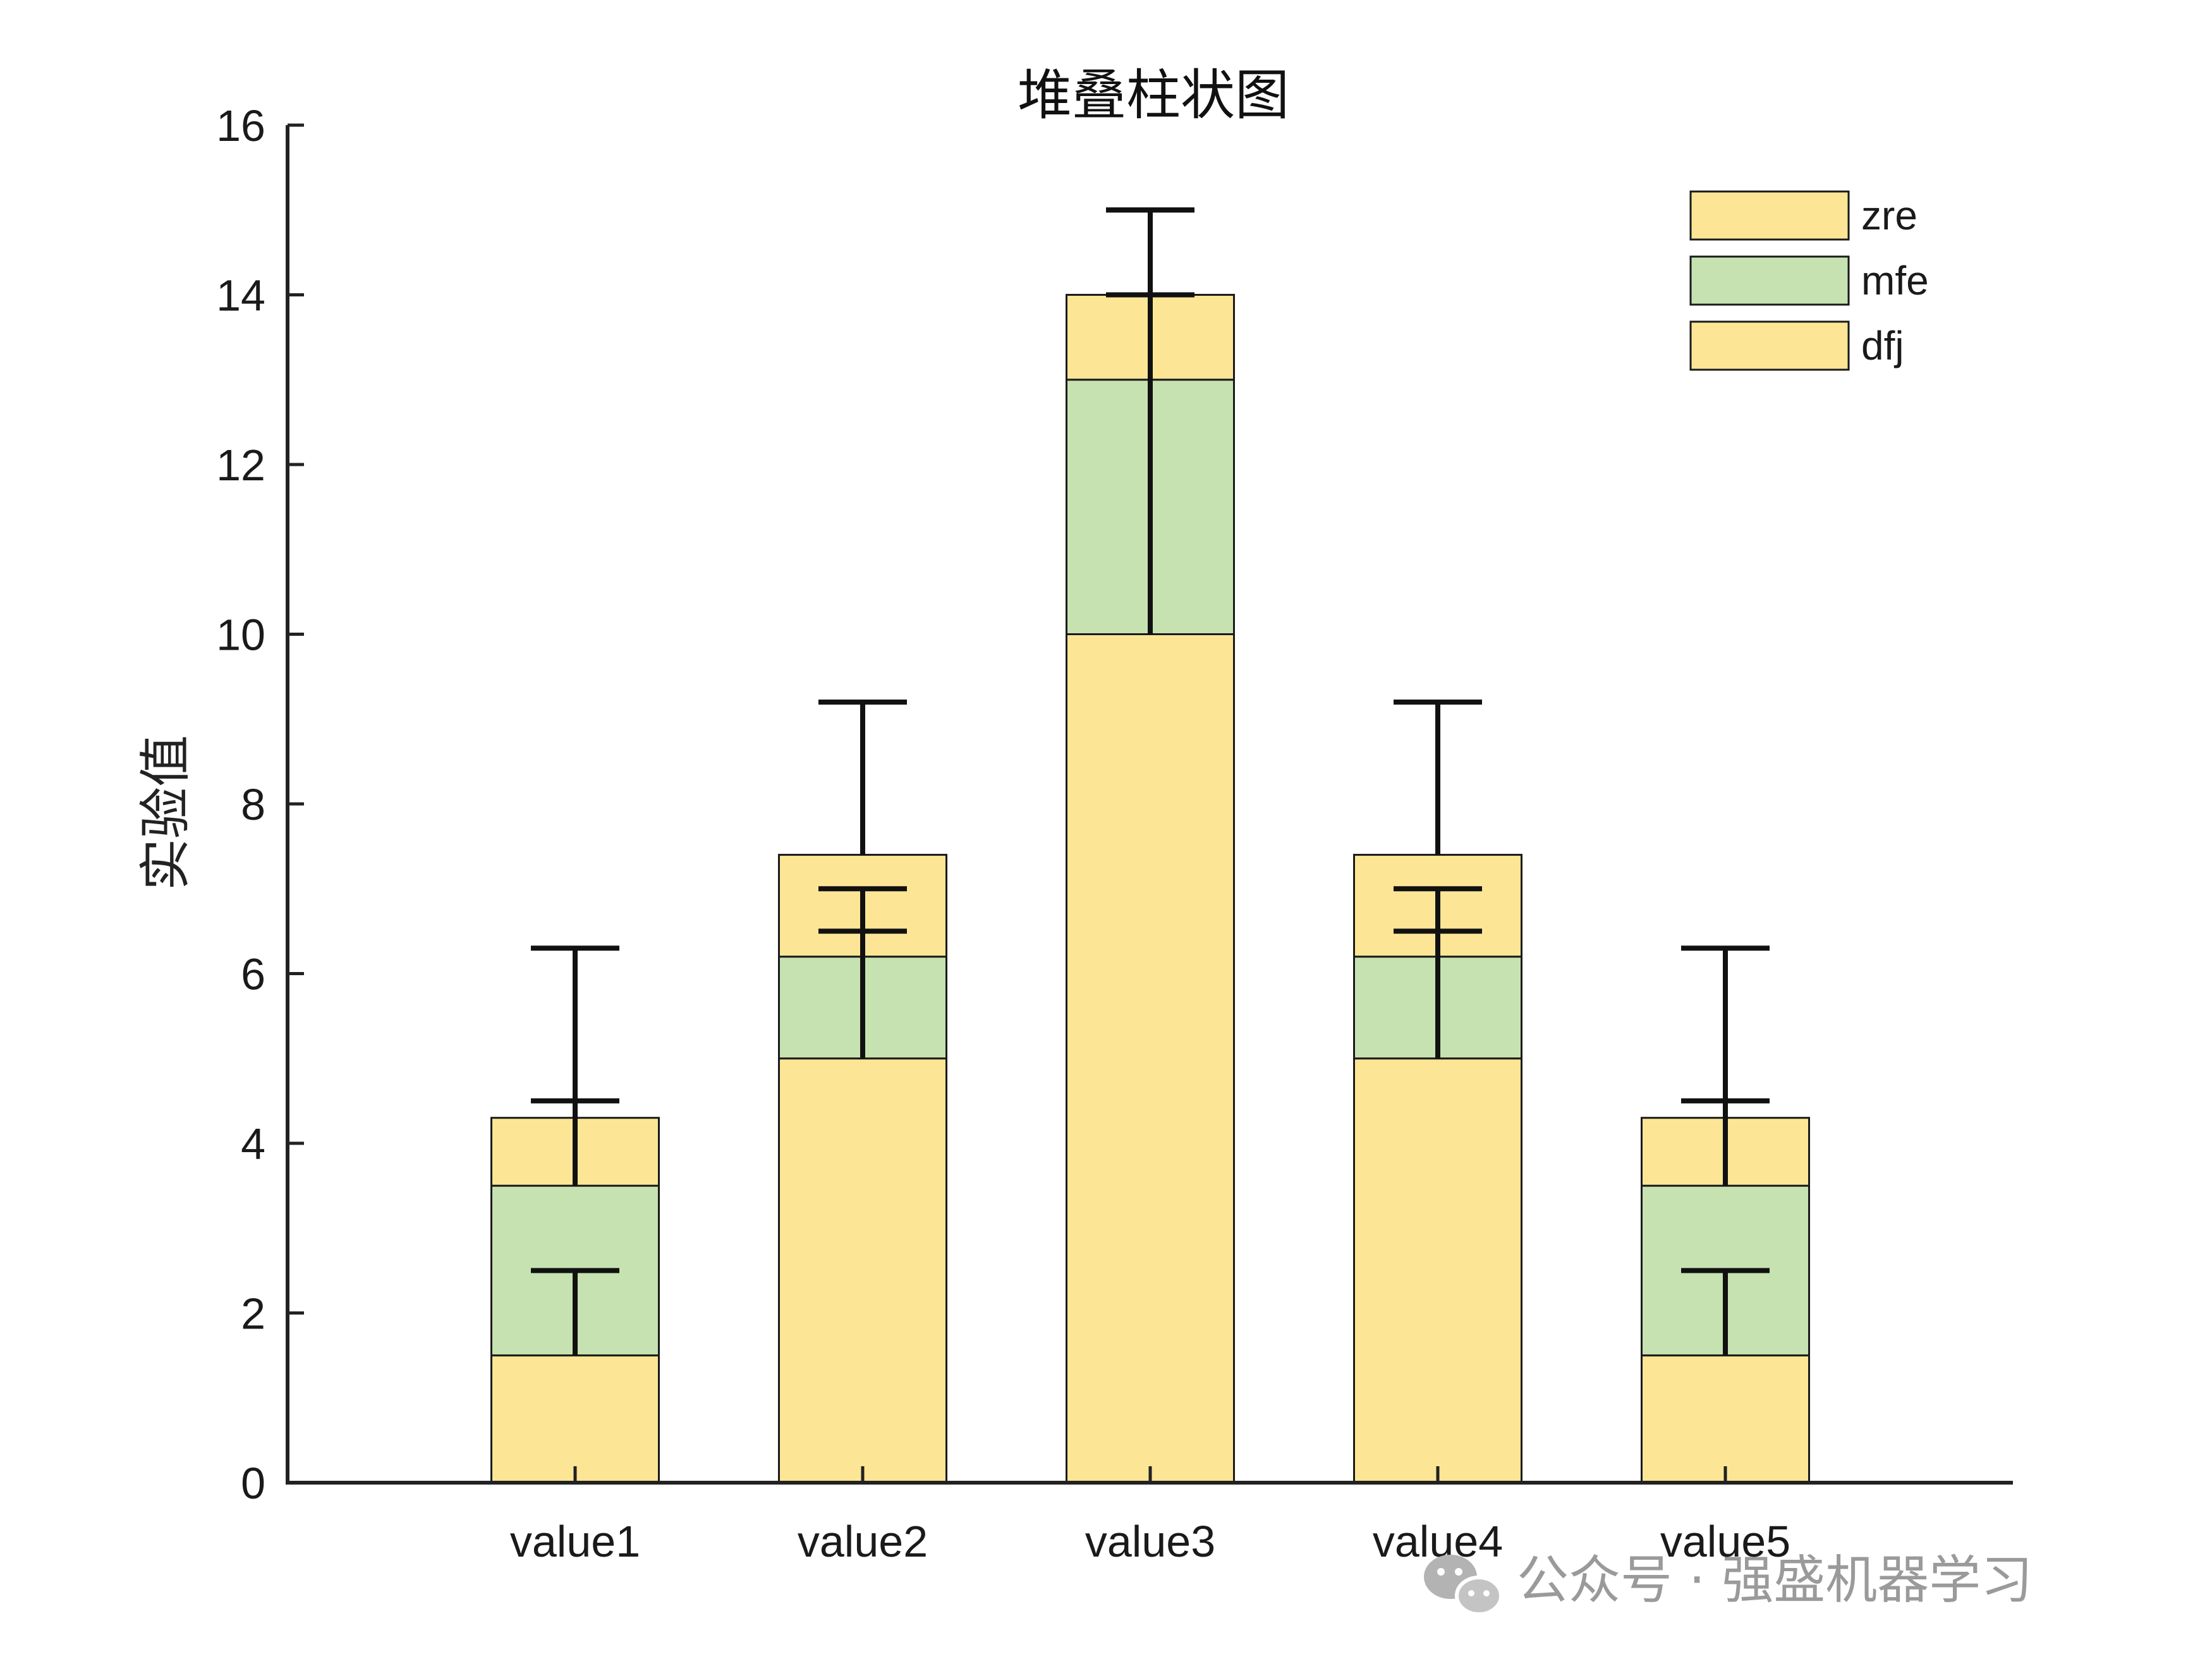  What do you see at coordinates (1769, 215) in the screenshot?
I see `legend-swatch-zre` at bounding box center [1769, 215].